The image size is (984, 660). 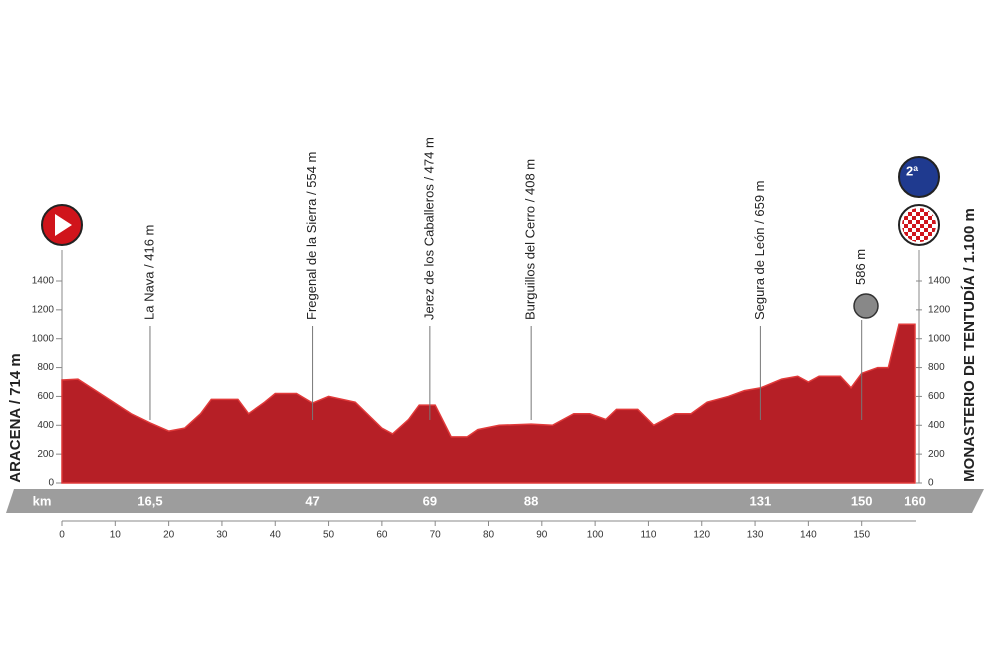 I want to click on start-arrow, so click(x=63, y=225).